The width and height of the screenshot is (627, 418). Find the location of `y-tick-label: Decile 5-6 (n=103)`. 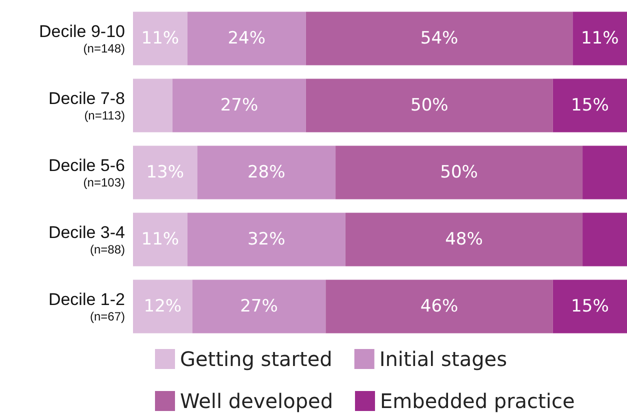

y-tick-label: Decile 5-6 (n=103) is located at coordinates (86, 173).